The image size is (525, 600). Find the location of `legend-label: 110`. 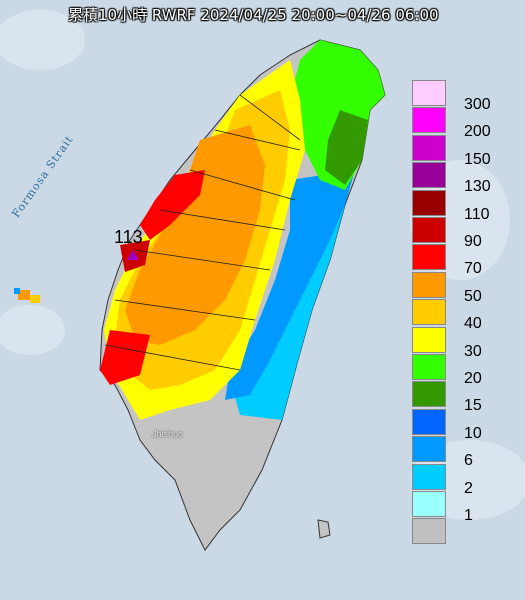

legend-label: 110 is located at coordinates (477, 214).